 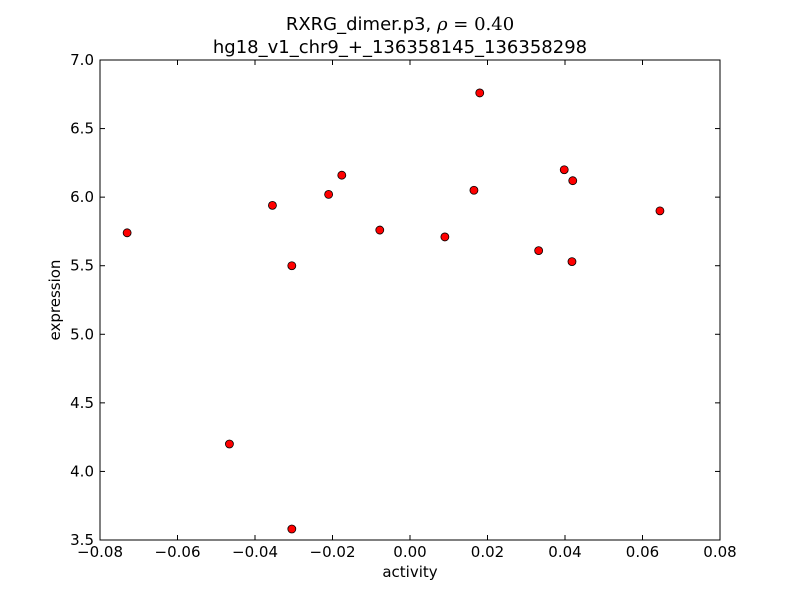 I want to click on x-tick-label: 0.08, so click(x=719, y=552).